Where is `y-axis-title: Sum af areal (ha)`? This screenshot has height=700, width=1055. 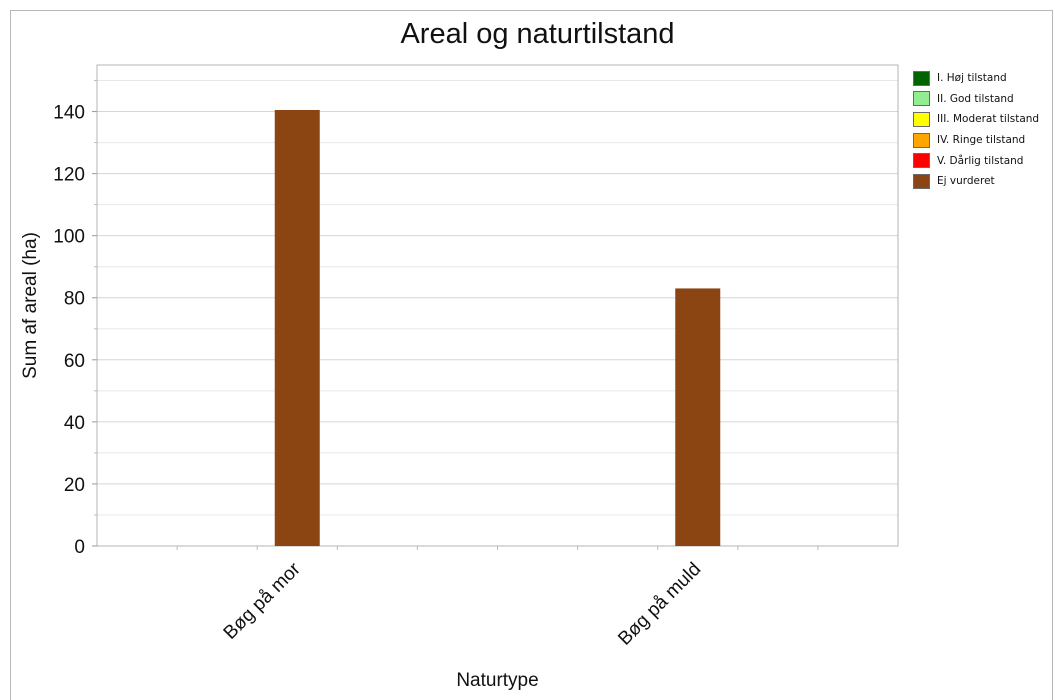
y-axis-title: Sum af areal (ha) is located at coordinates (30, 305).